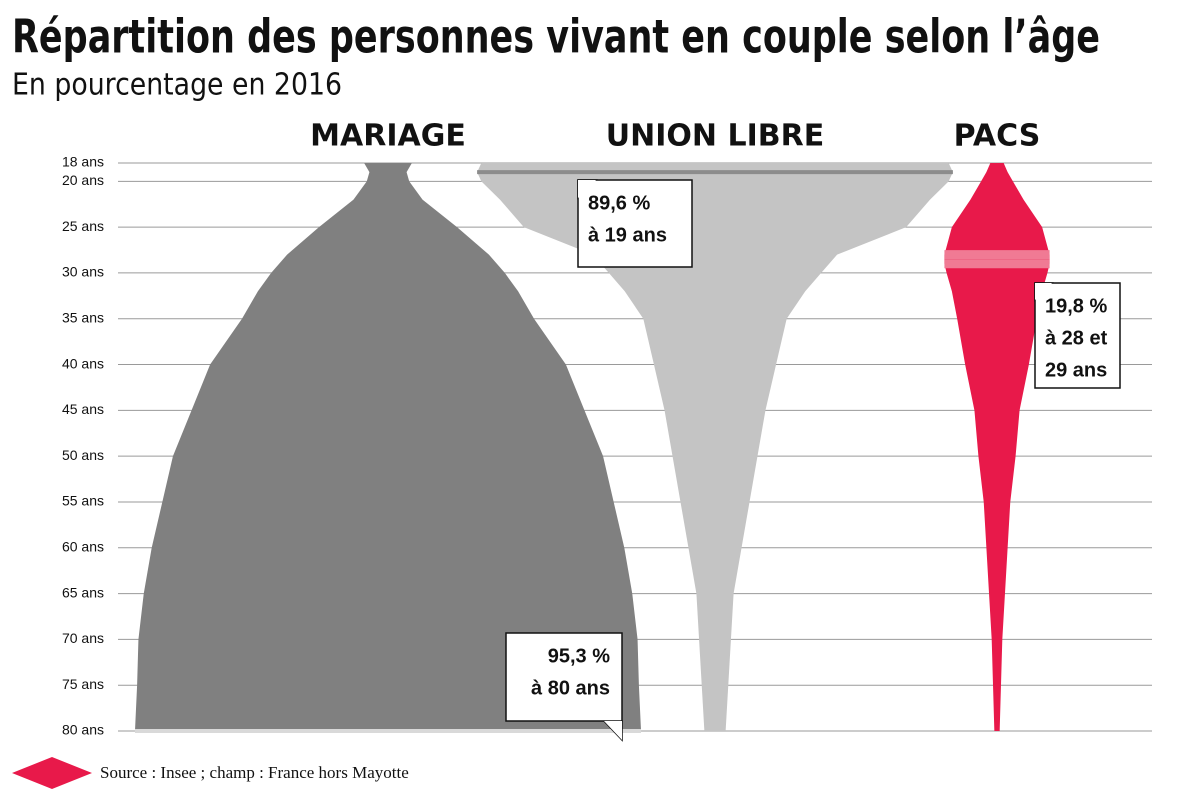  I want to click on source-icon, so click(52, 773).